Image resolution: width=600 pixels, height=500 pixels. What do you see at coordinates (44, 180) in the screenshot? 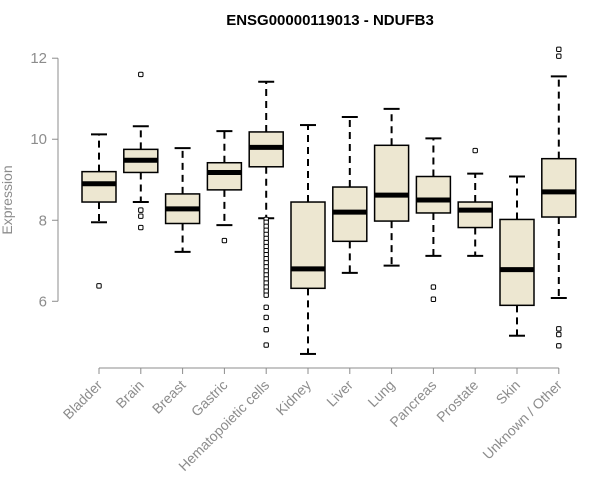
I see `y-axis: 6 8 10 12` at bounding box center [44, 180].